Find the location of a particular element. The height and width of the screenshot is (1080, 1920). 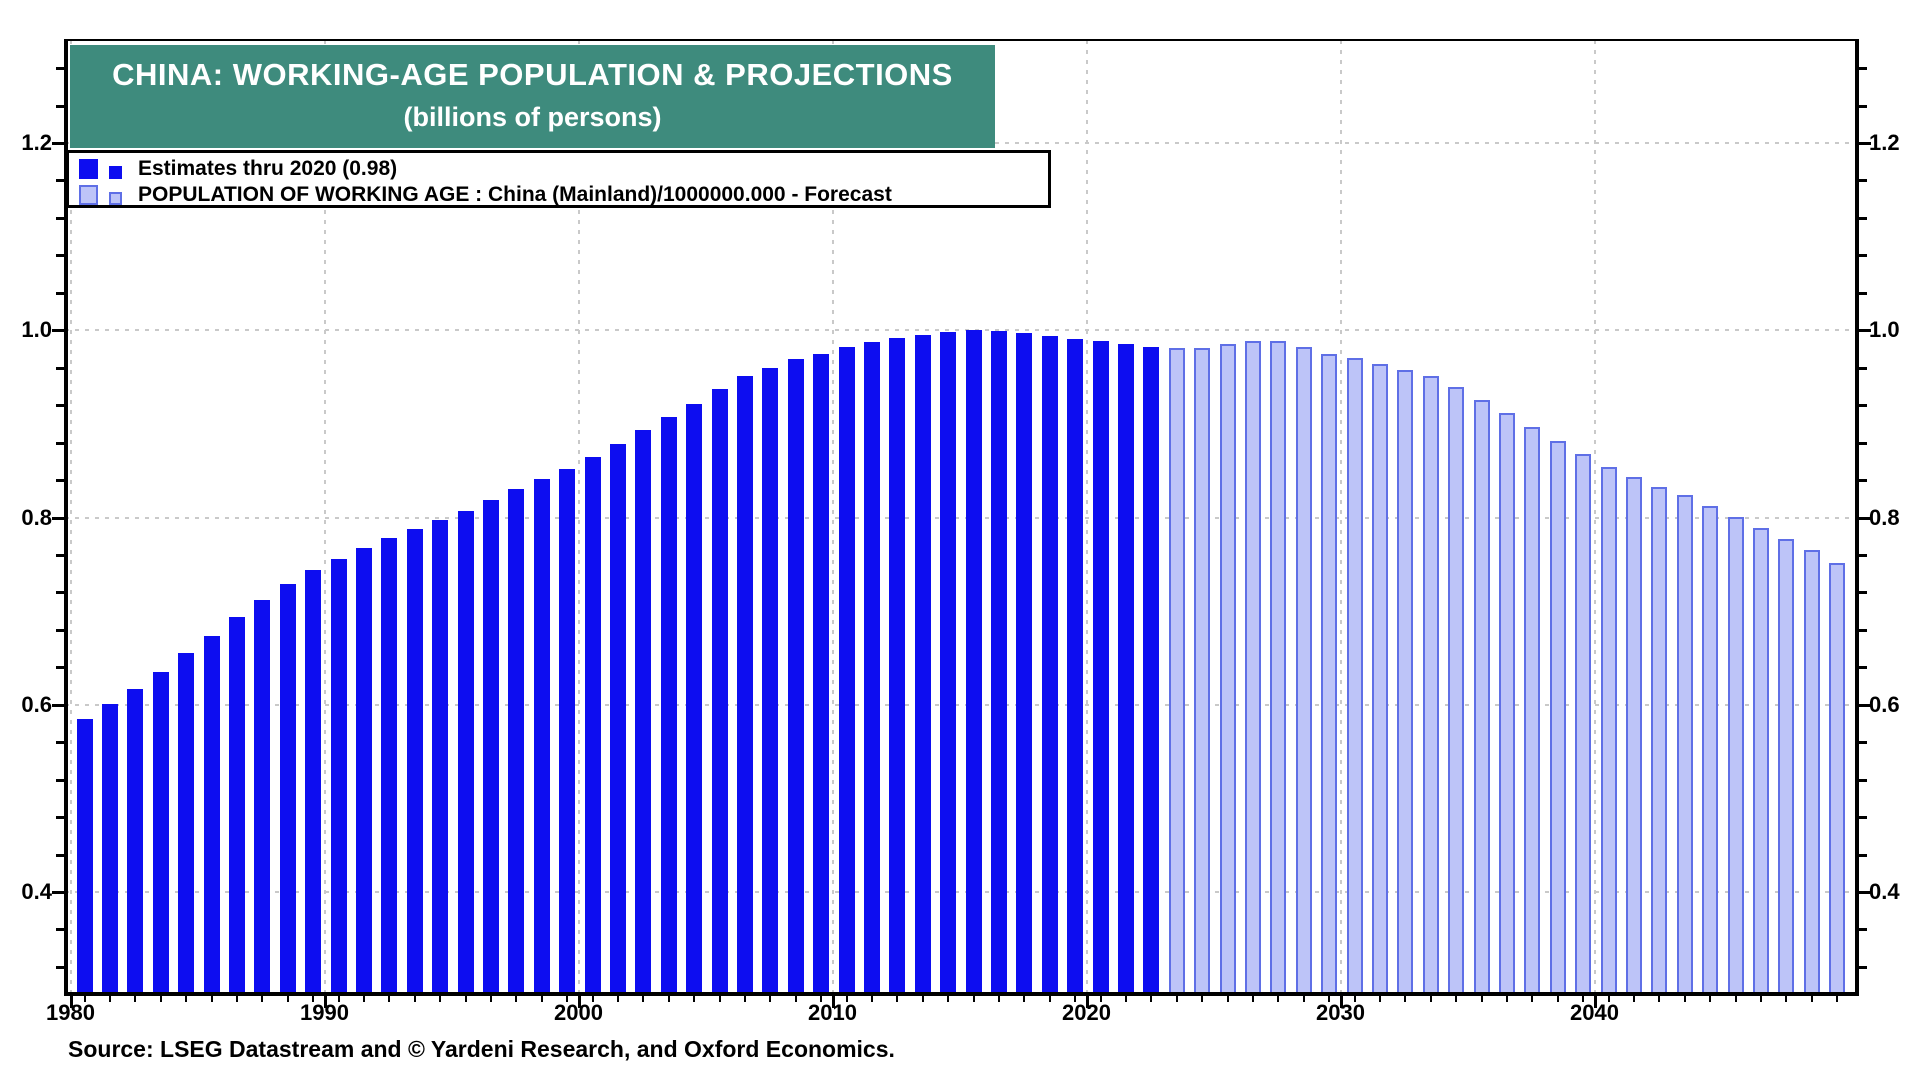

bar-2041 is located at coordinates (1633, 736).